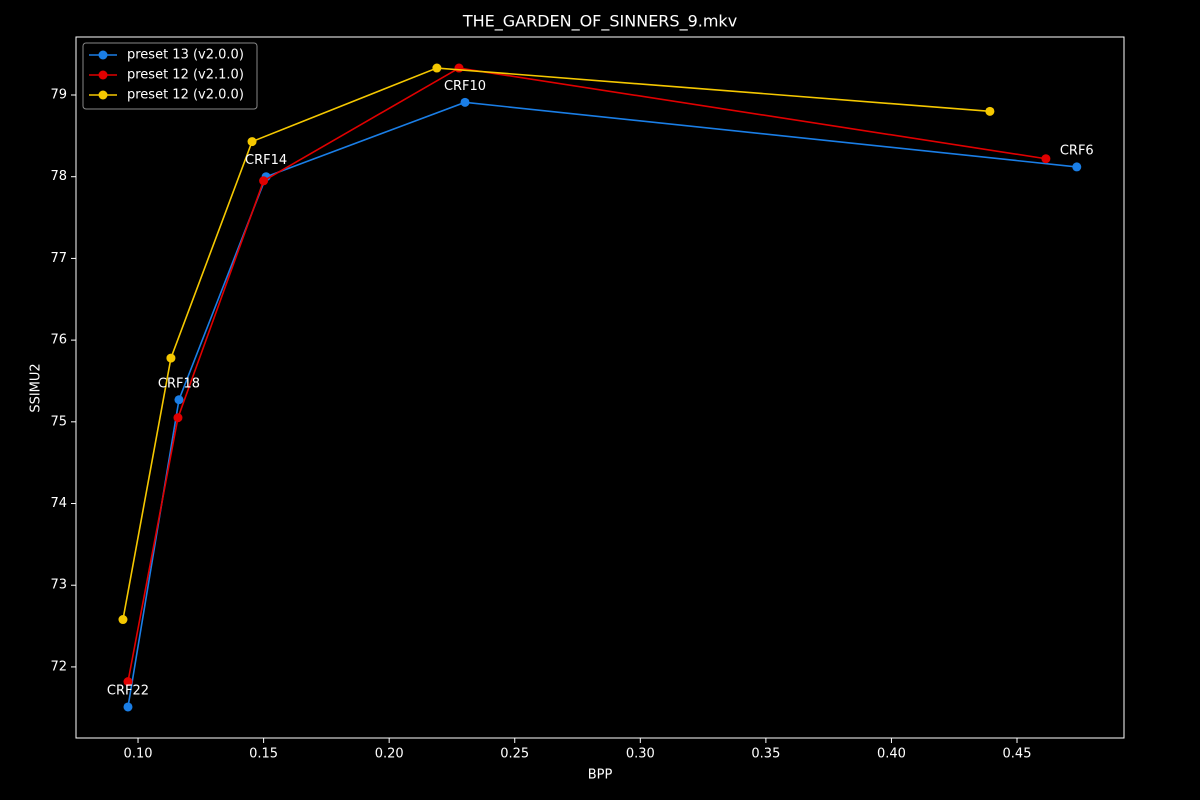 This screenshot has width=1200, height=800. I want to click on x-tick-label: 0.10, so click(138, 754).